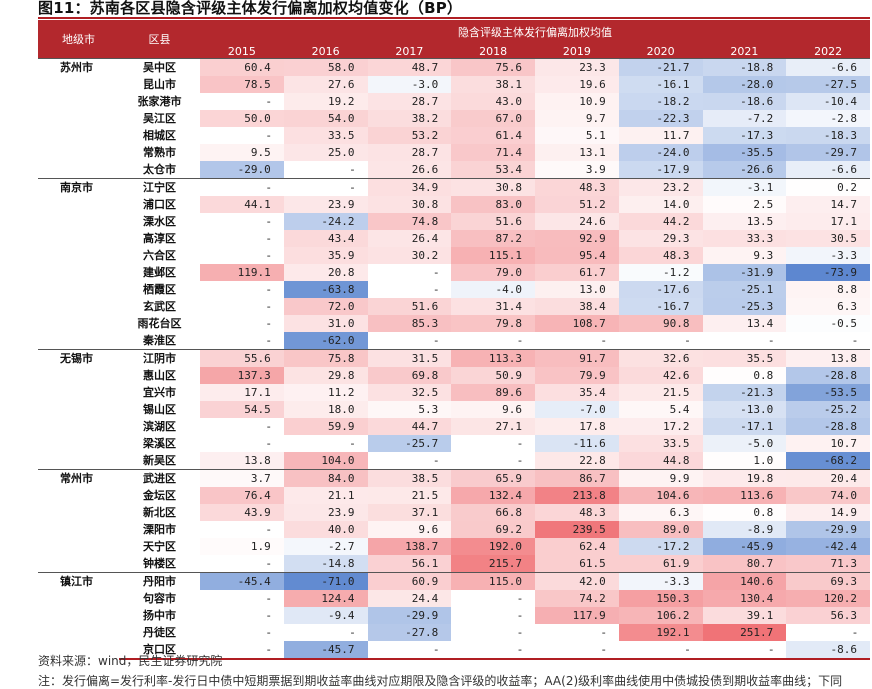 The height and width of the screenshot is (689, 872). What do you see at coordinates (744, 529) in the screenshot?
I see `value-cell: -8.9` at bounding box center [744, 529].